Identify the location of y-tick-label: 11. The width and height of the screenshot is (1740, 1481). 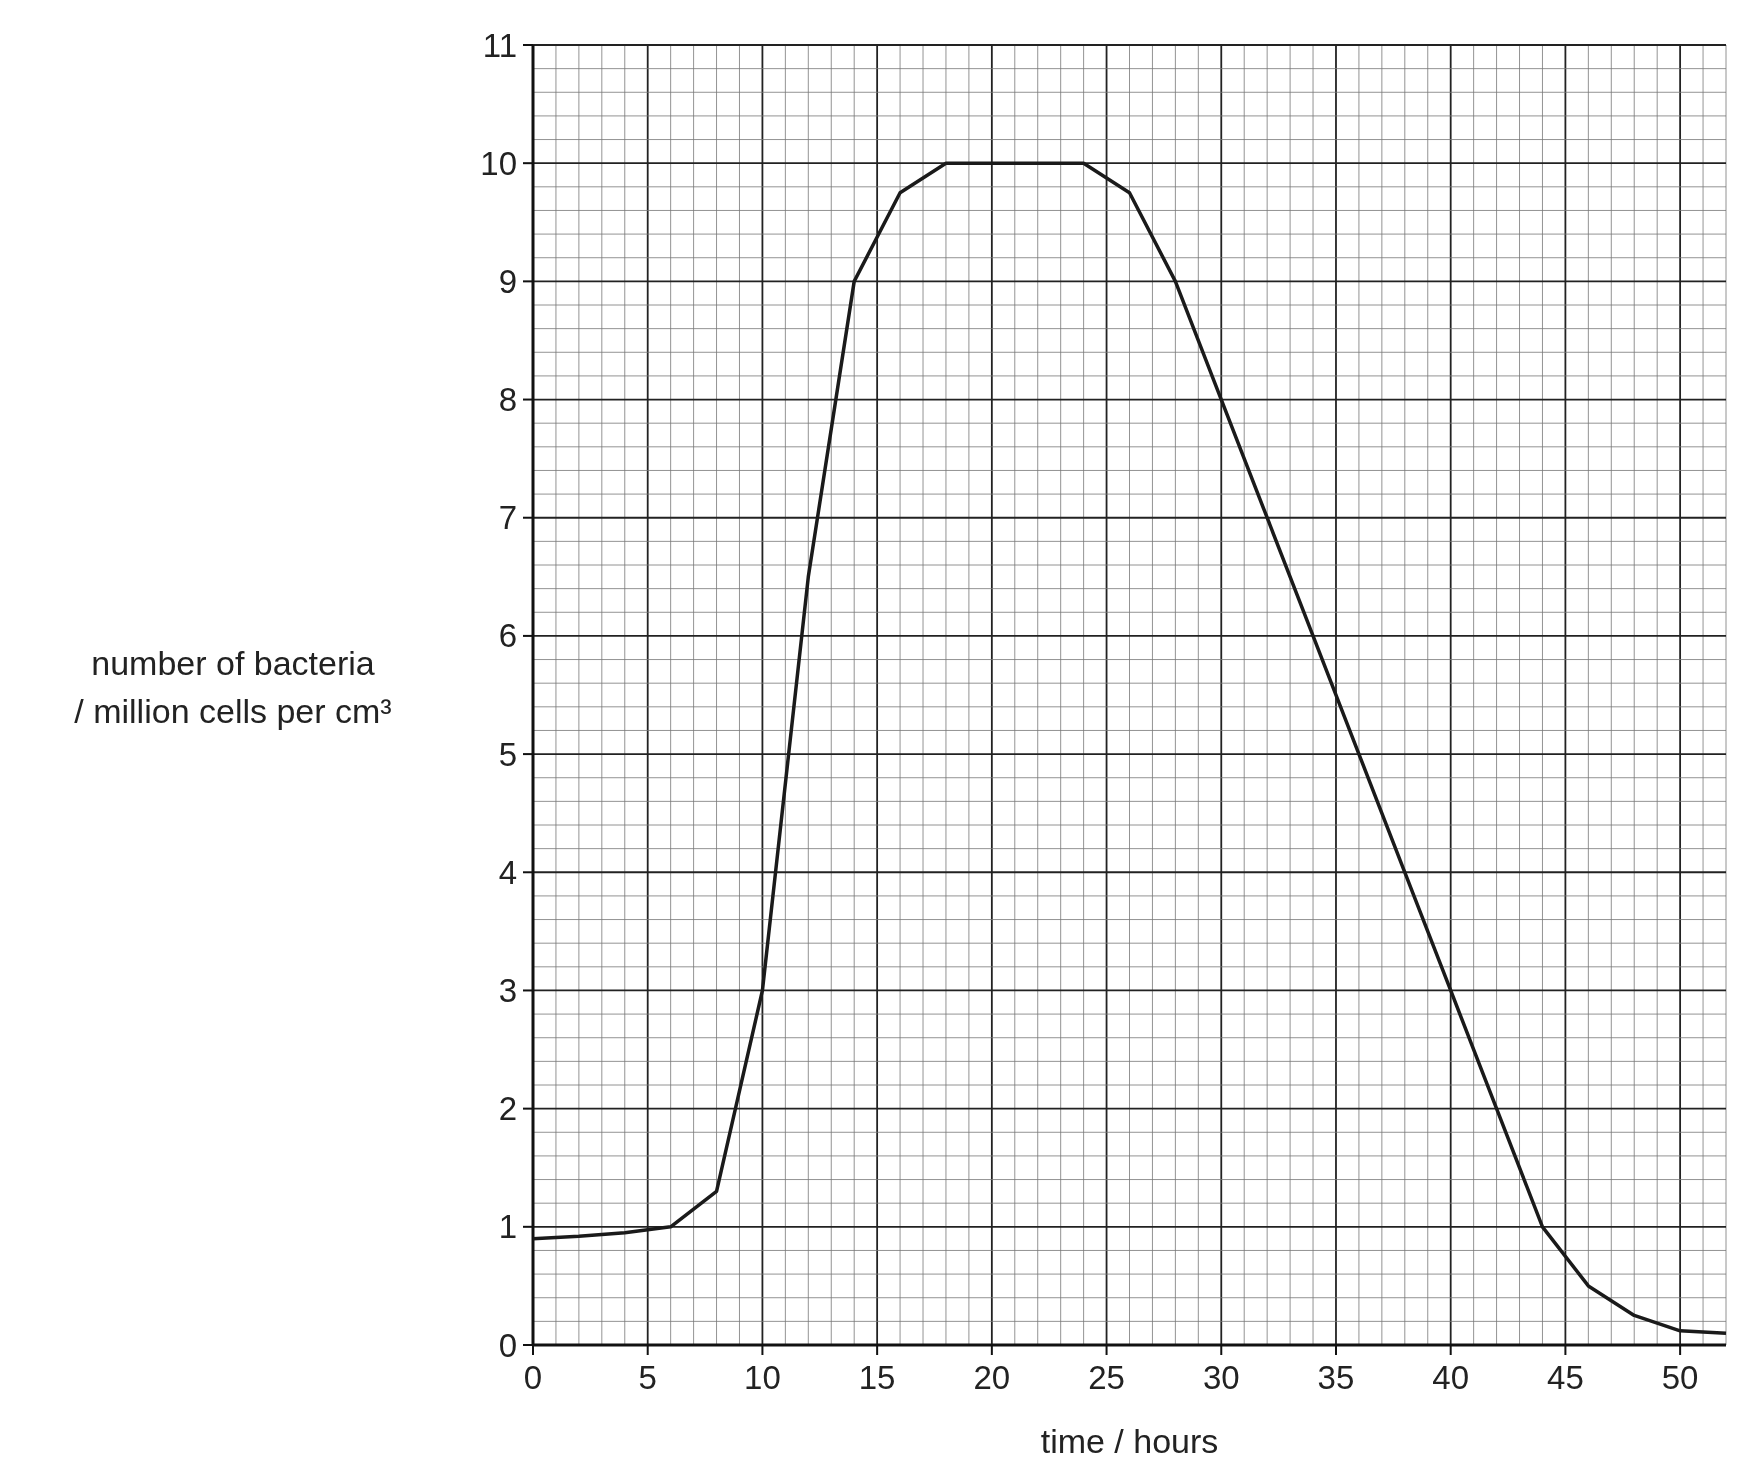
(499, 45).